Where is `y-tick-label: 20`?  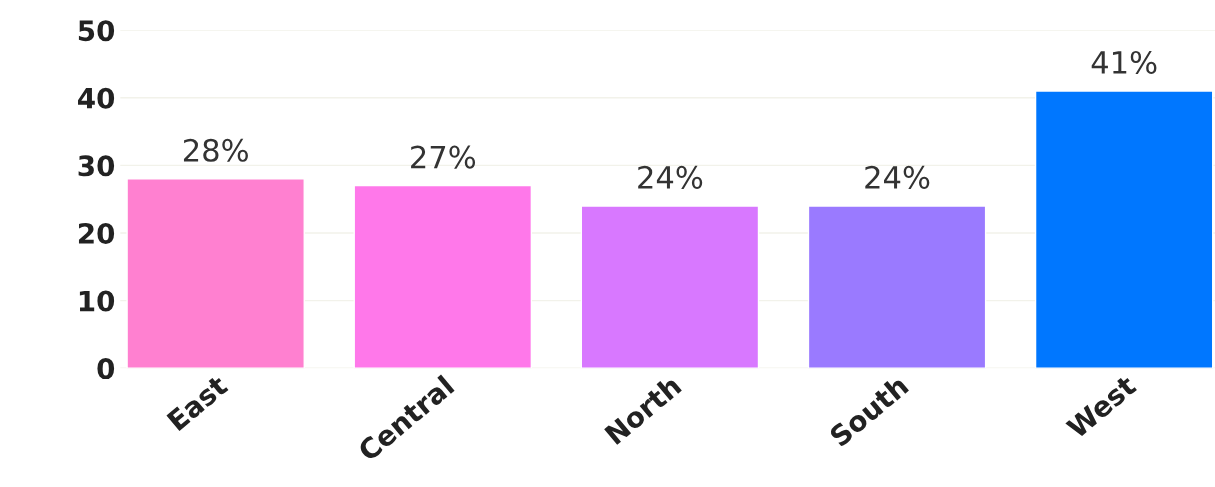
y-tick-label: 20 is located at coordinates (96, 233).